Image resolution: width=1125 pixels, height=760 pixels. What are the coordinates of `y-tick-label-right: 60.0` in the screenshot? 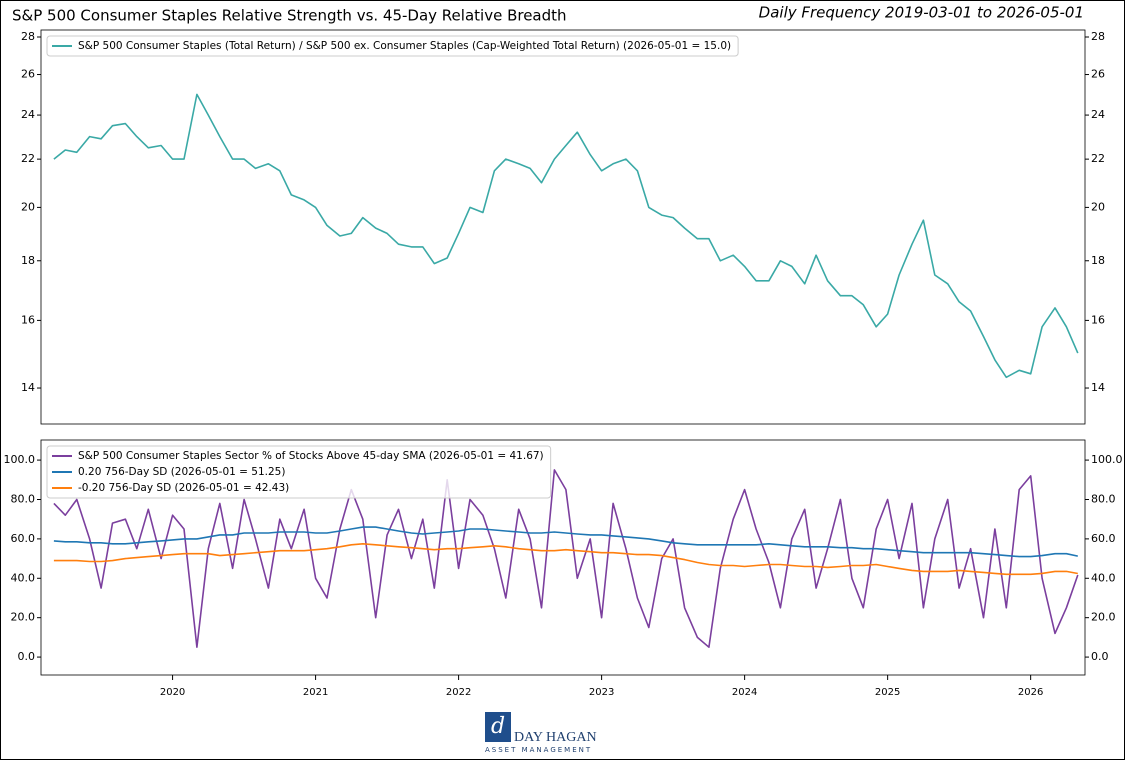 It's located at (1103, 538).